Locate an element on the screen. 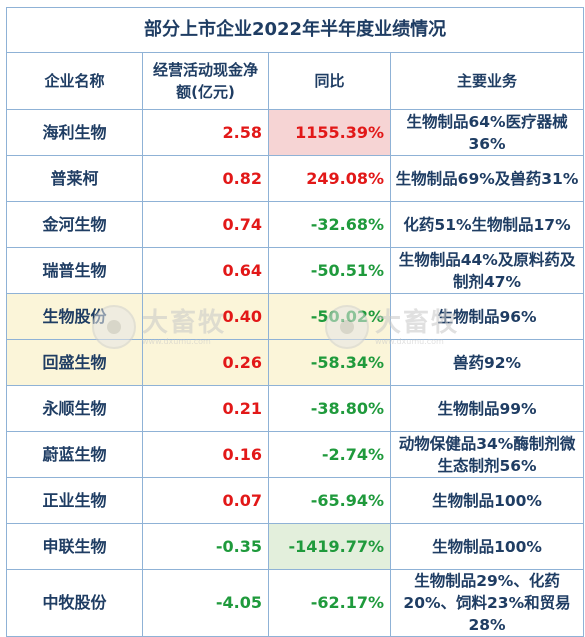 The width and height of the screenshot is (585, 637). yoy-cell: -62.17% is located at coordinates (329, 603).